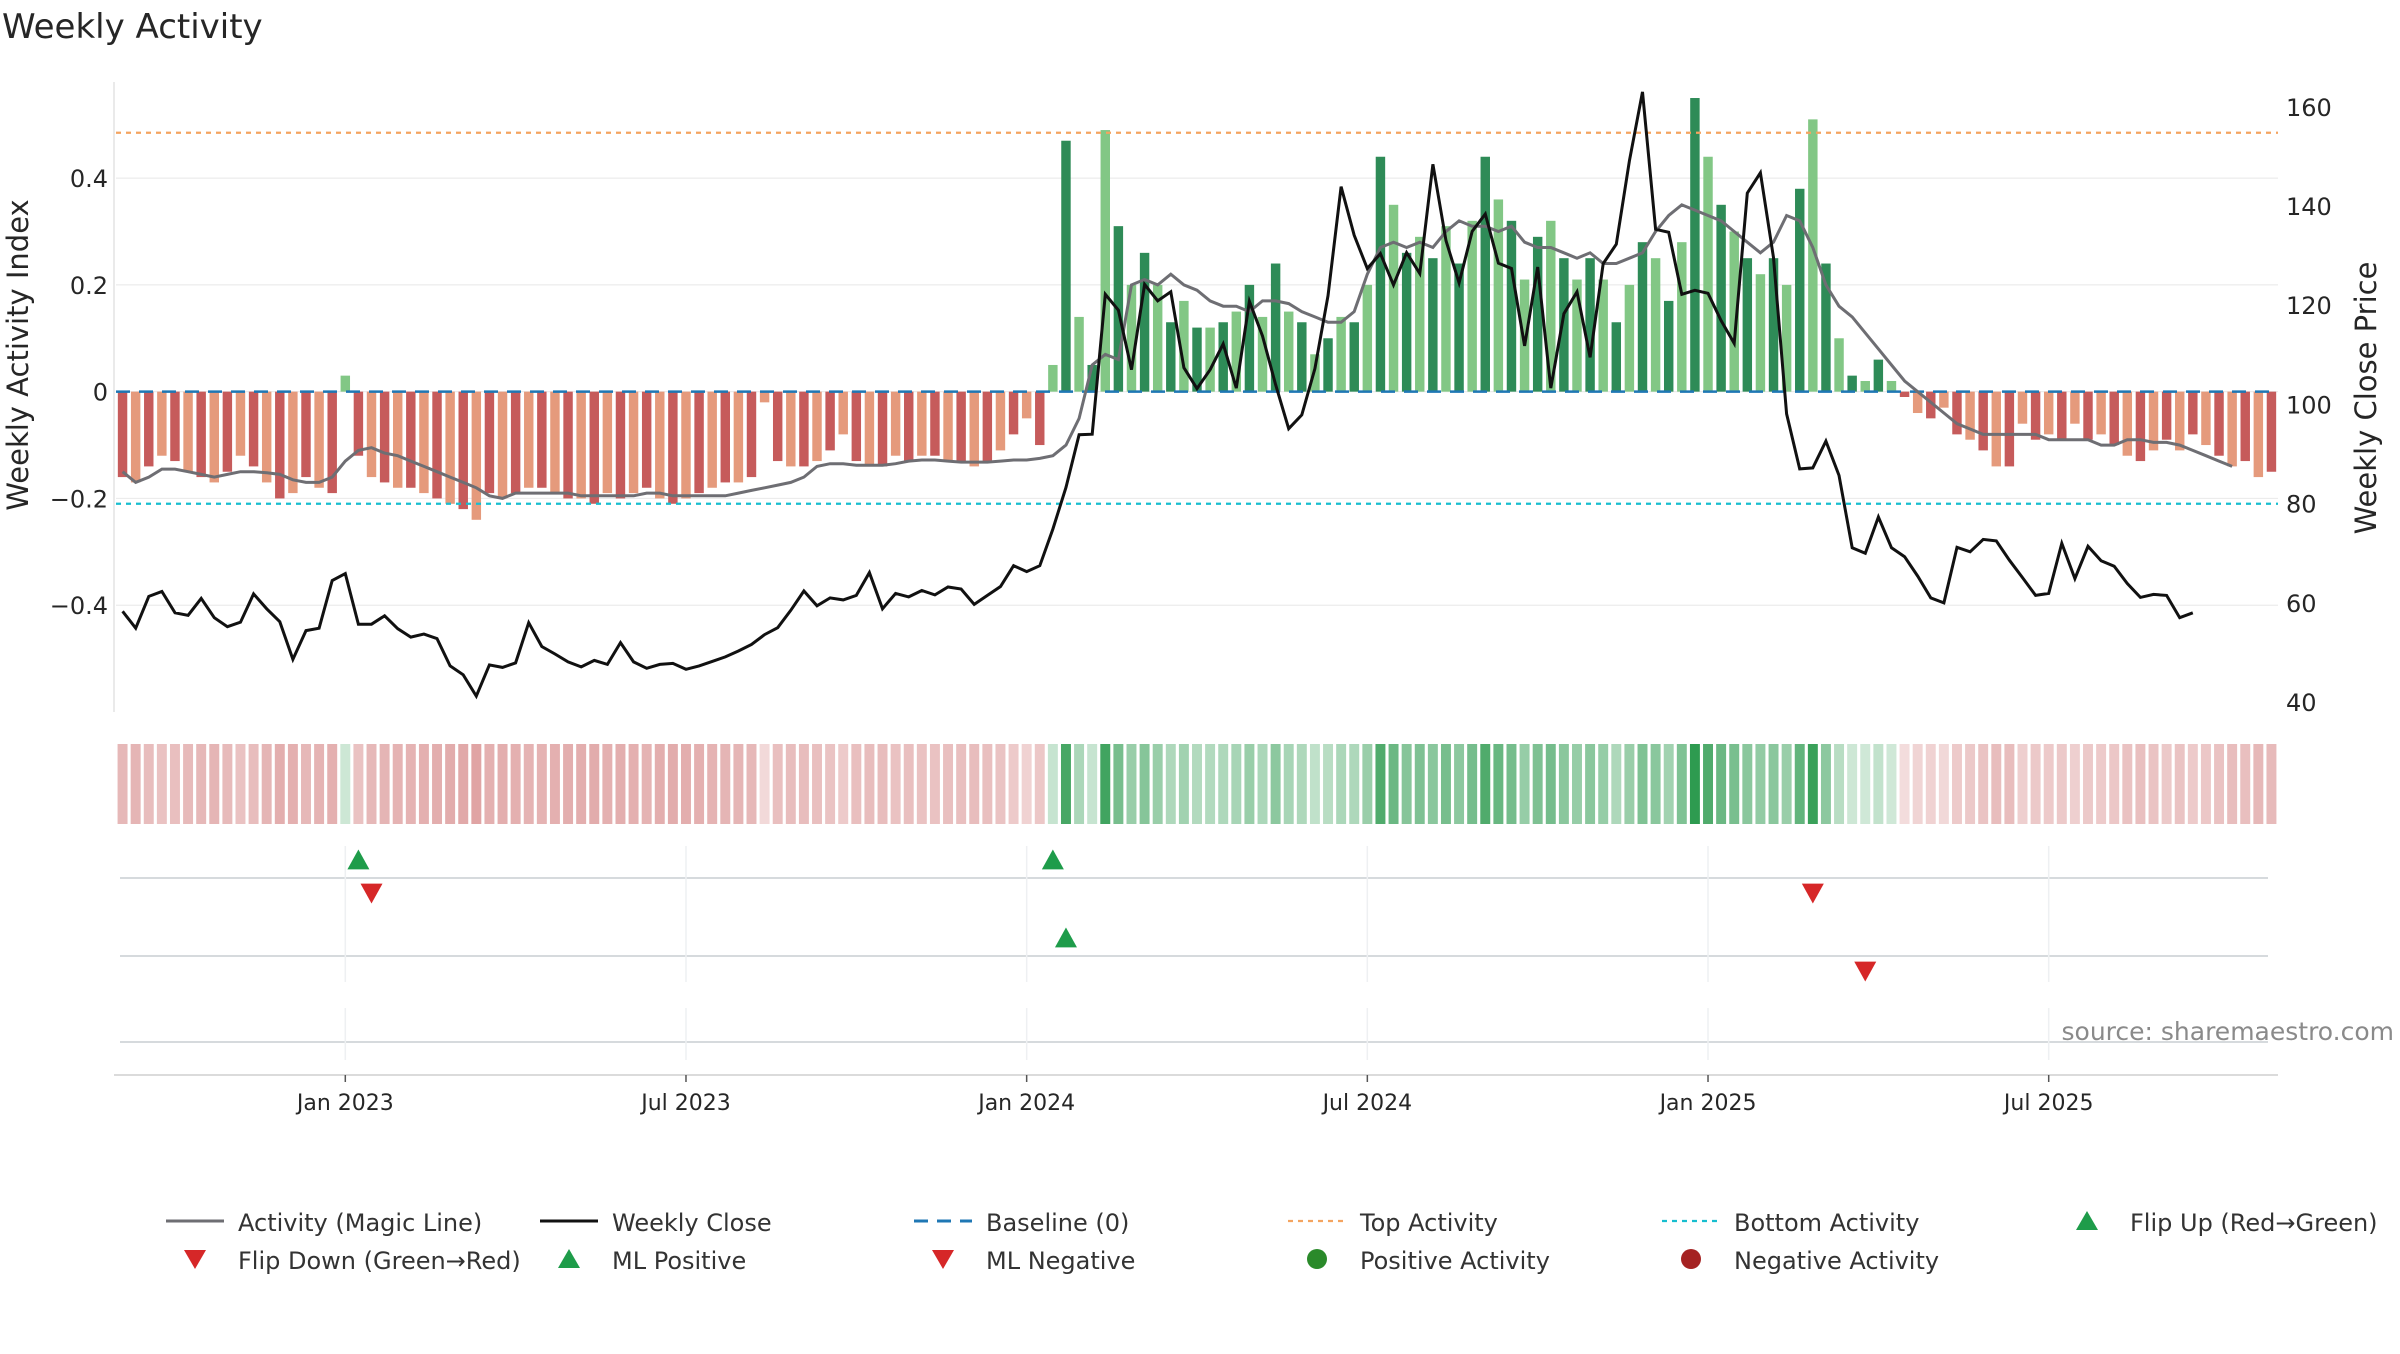  I want to click on legend-label: ML Positive, so click(679, 1261).